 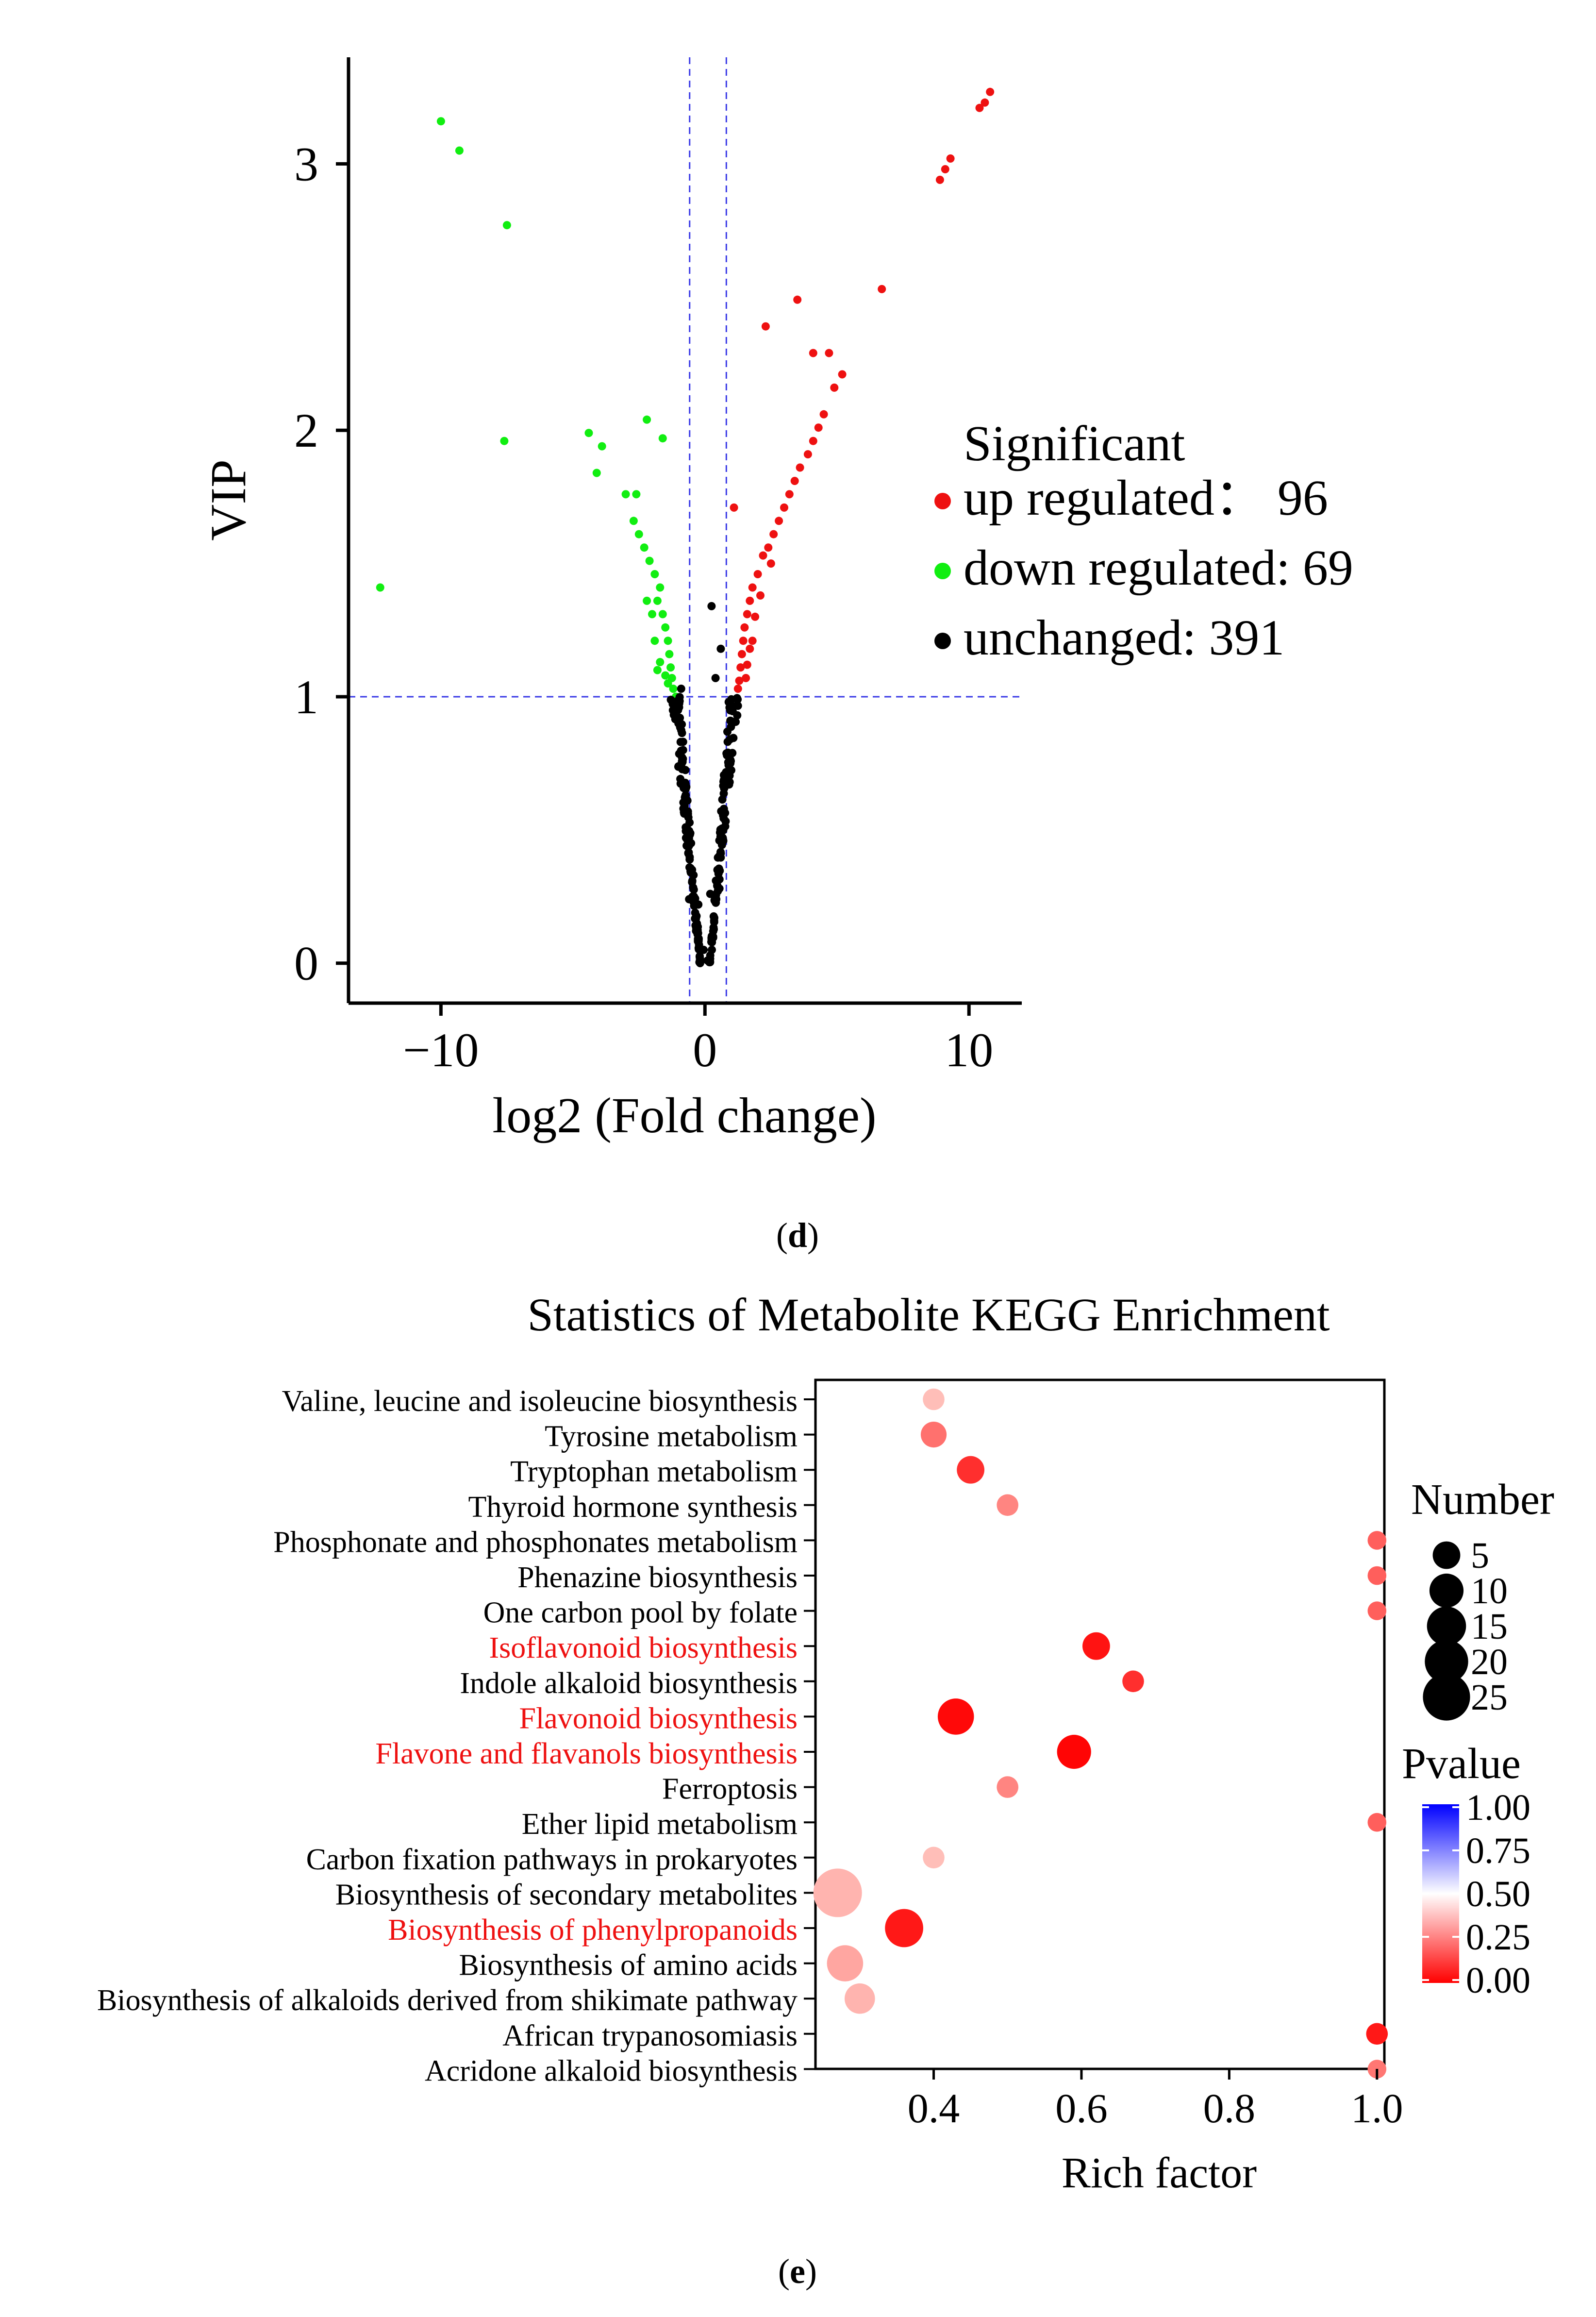 What do you see at coordinates (1230, 2108) in the screenshot?
I see `x-tick-label: 0.8` at bounding box center [1230, 2108].